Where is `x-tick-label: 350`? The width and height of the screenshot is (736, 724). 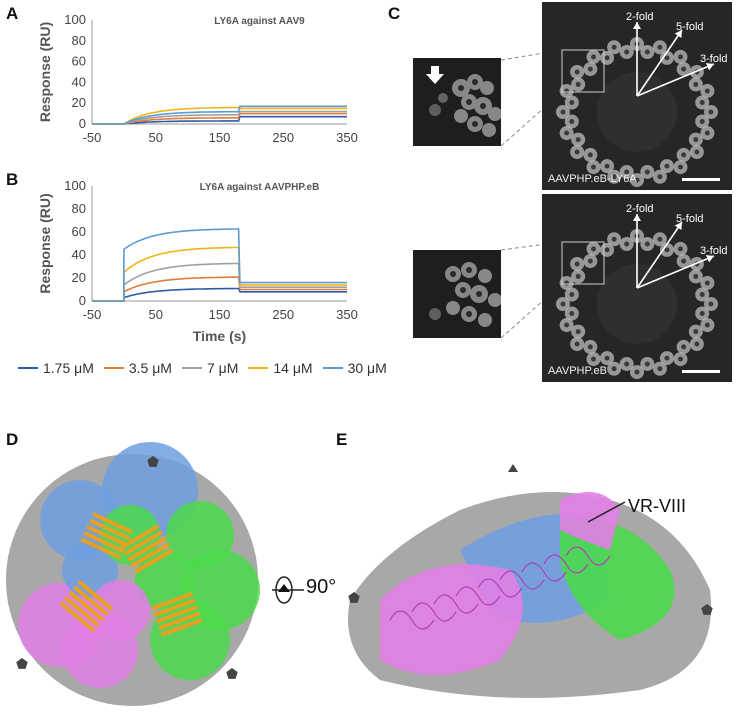 x-tick-label: 350 is located at coordinates (347, 314).